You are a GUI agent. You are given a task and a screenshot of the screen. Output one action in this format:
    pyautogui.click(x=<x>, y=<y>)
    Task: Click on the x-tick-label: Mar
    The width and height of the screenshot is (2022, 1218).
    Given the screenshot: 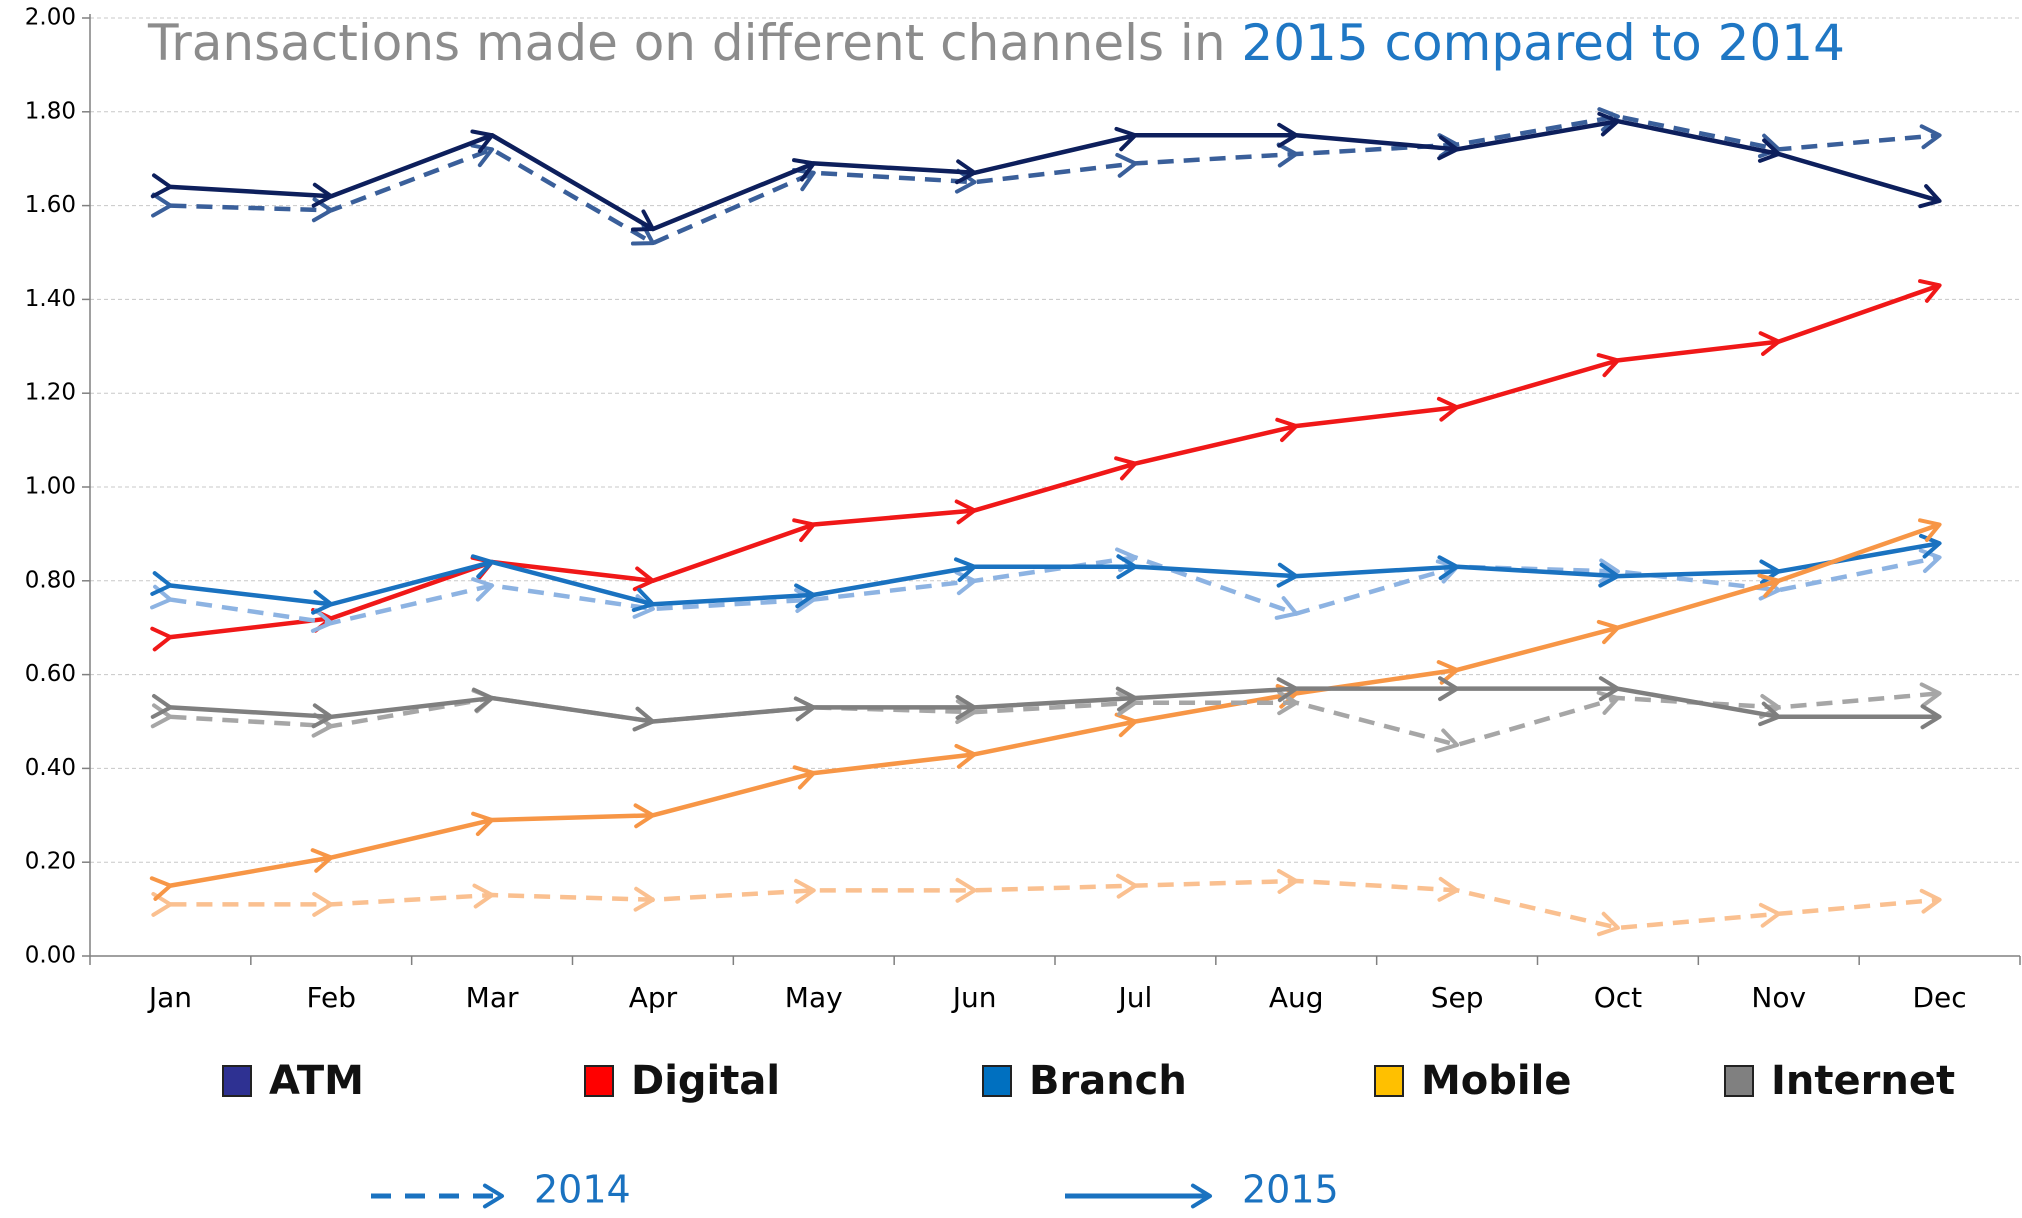 What is the action you would take?
    pyautogui.click(x=492, y=997)
    